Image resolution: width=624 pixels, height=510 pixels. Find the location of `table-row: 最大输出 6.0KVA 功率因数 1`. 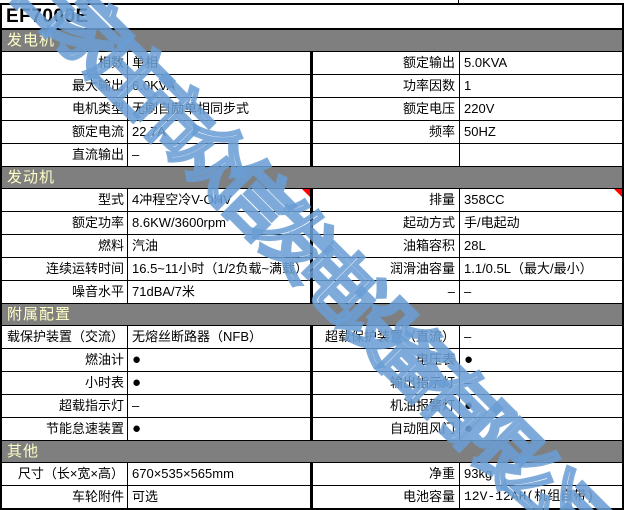

table-row: 最大输出 6.0KVA 功率因数 1 is located at coordinates (312, 86).